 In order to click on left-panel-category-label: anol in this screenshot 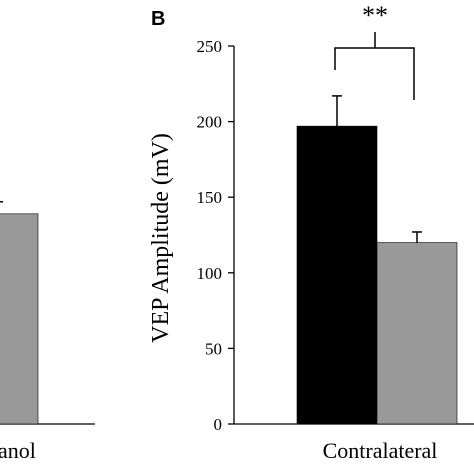, I will do `click(18, 450)`.